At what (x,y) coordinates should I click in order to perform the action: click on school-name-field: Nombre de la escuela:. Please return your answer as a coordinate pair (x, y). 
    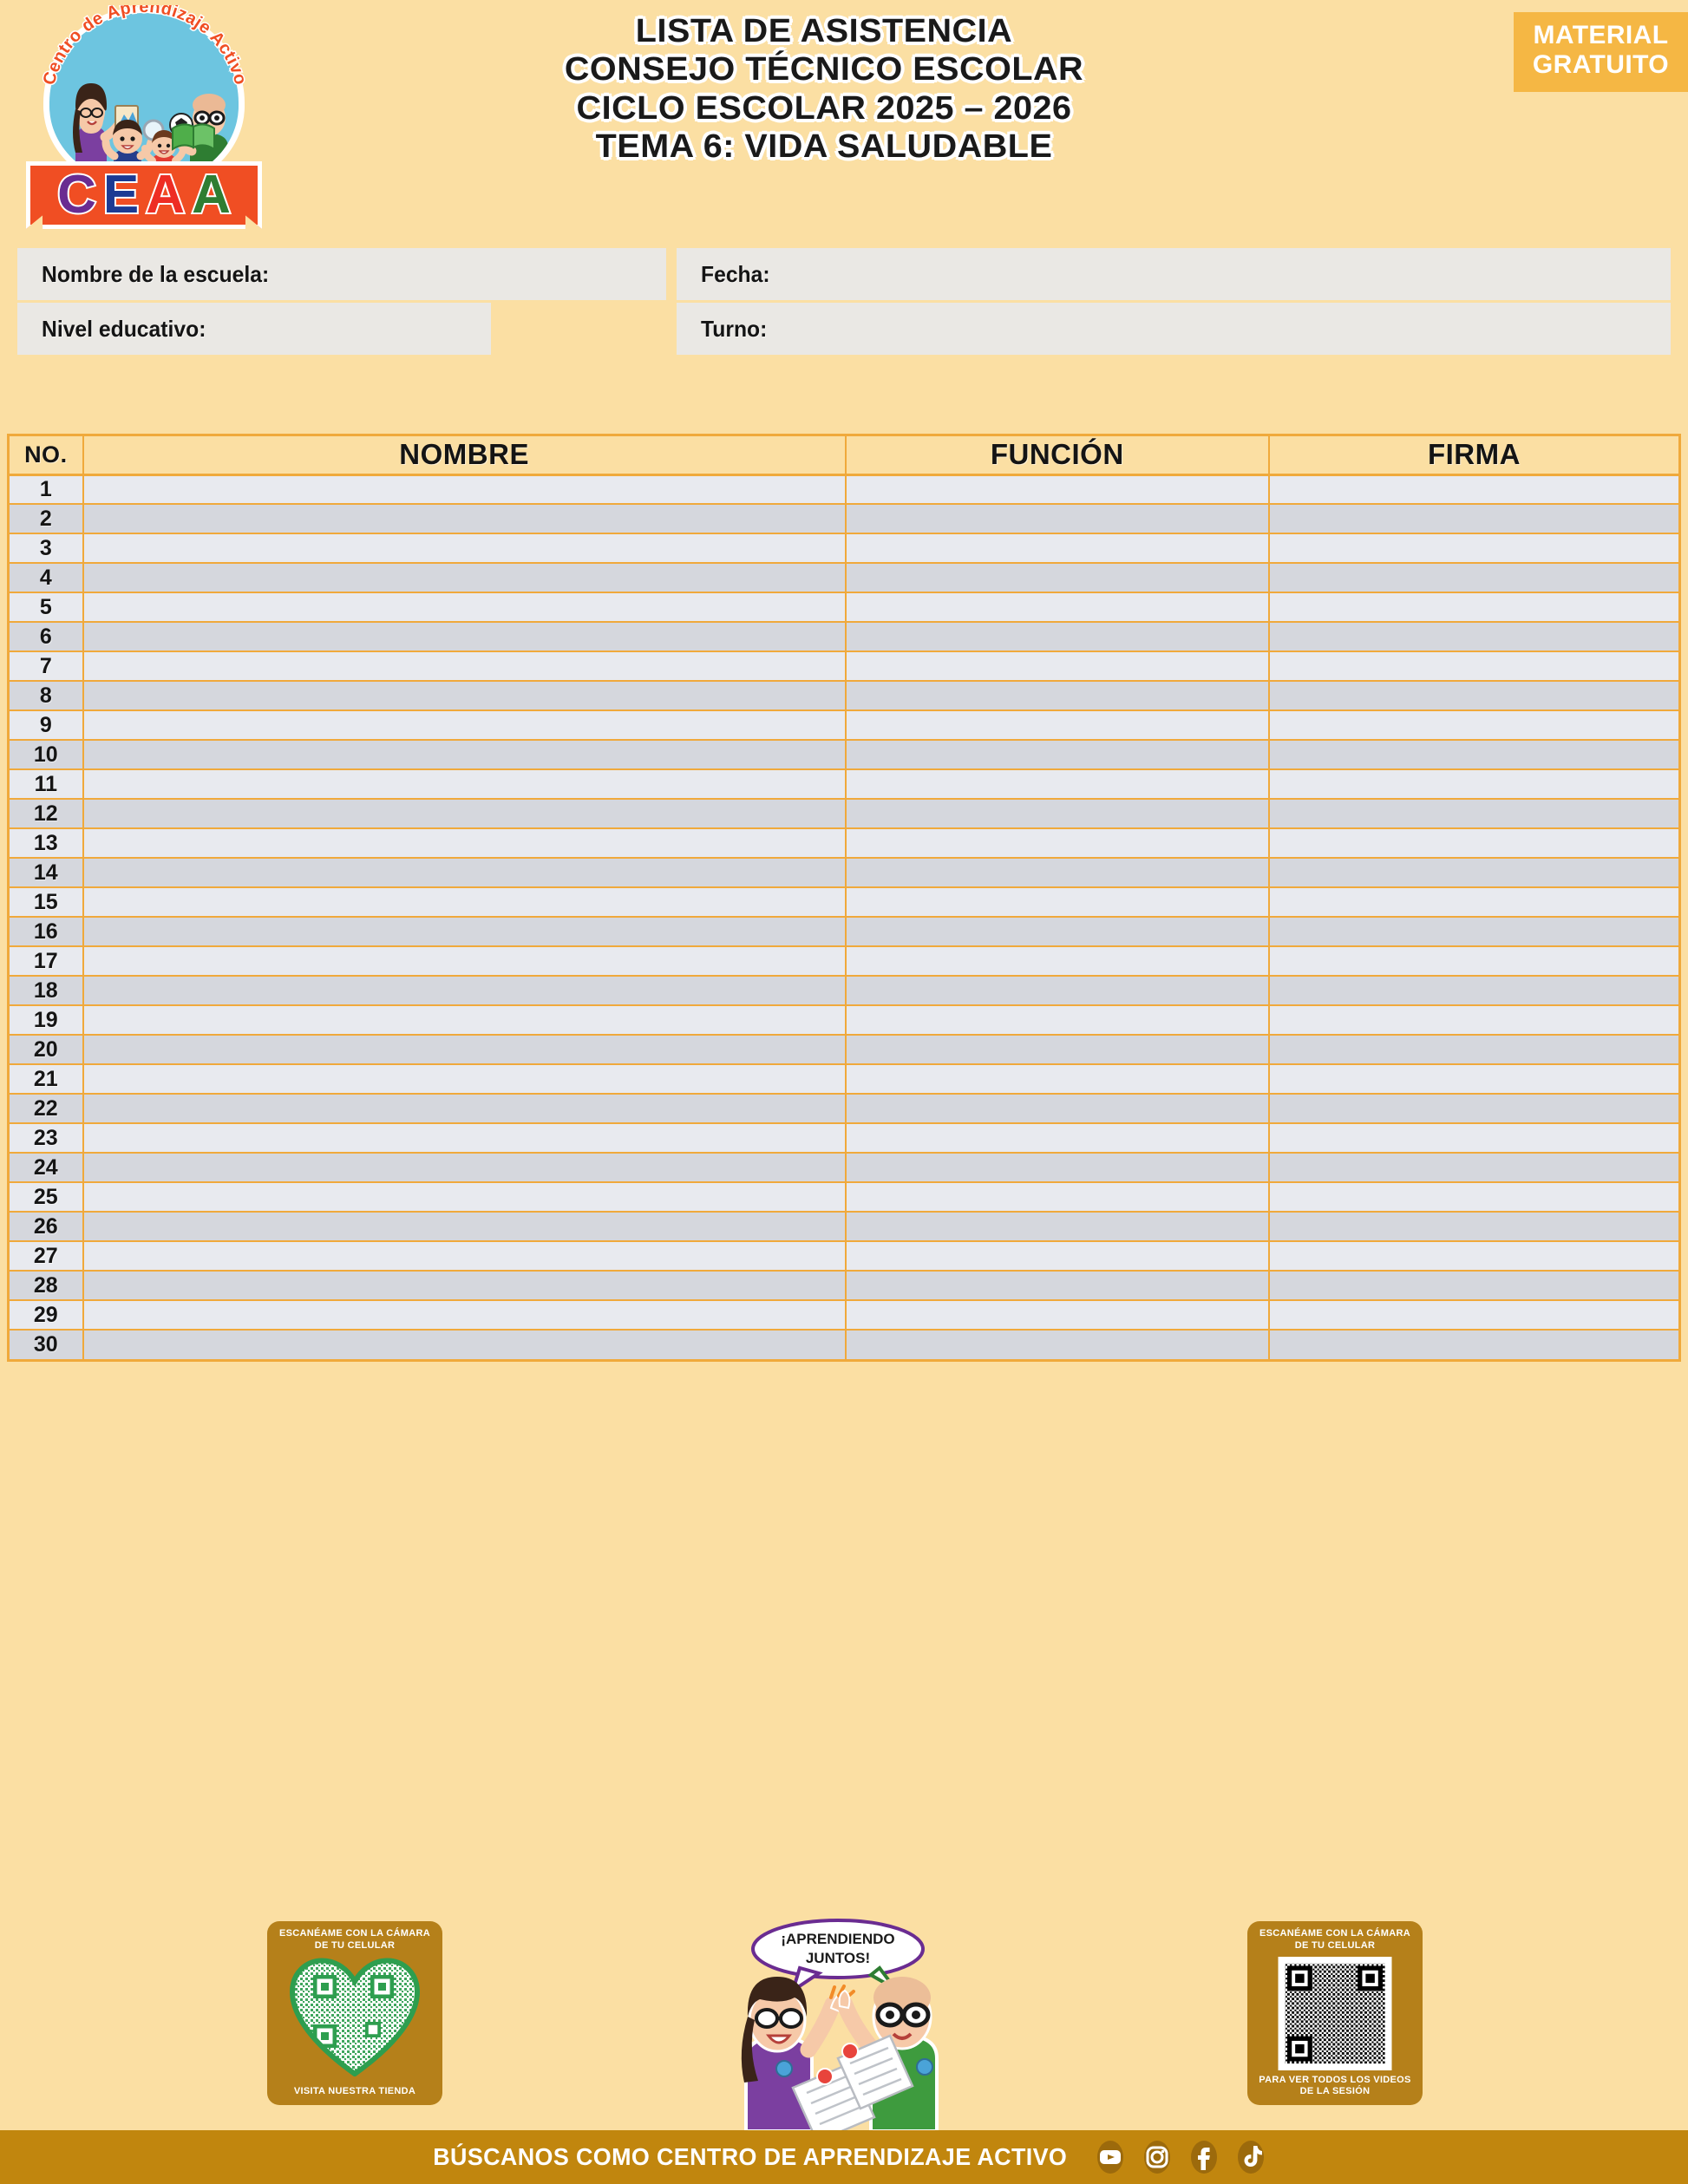
    Looking at the image, I should click on (341, 274).